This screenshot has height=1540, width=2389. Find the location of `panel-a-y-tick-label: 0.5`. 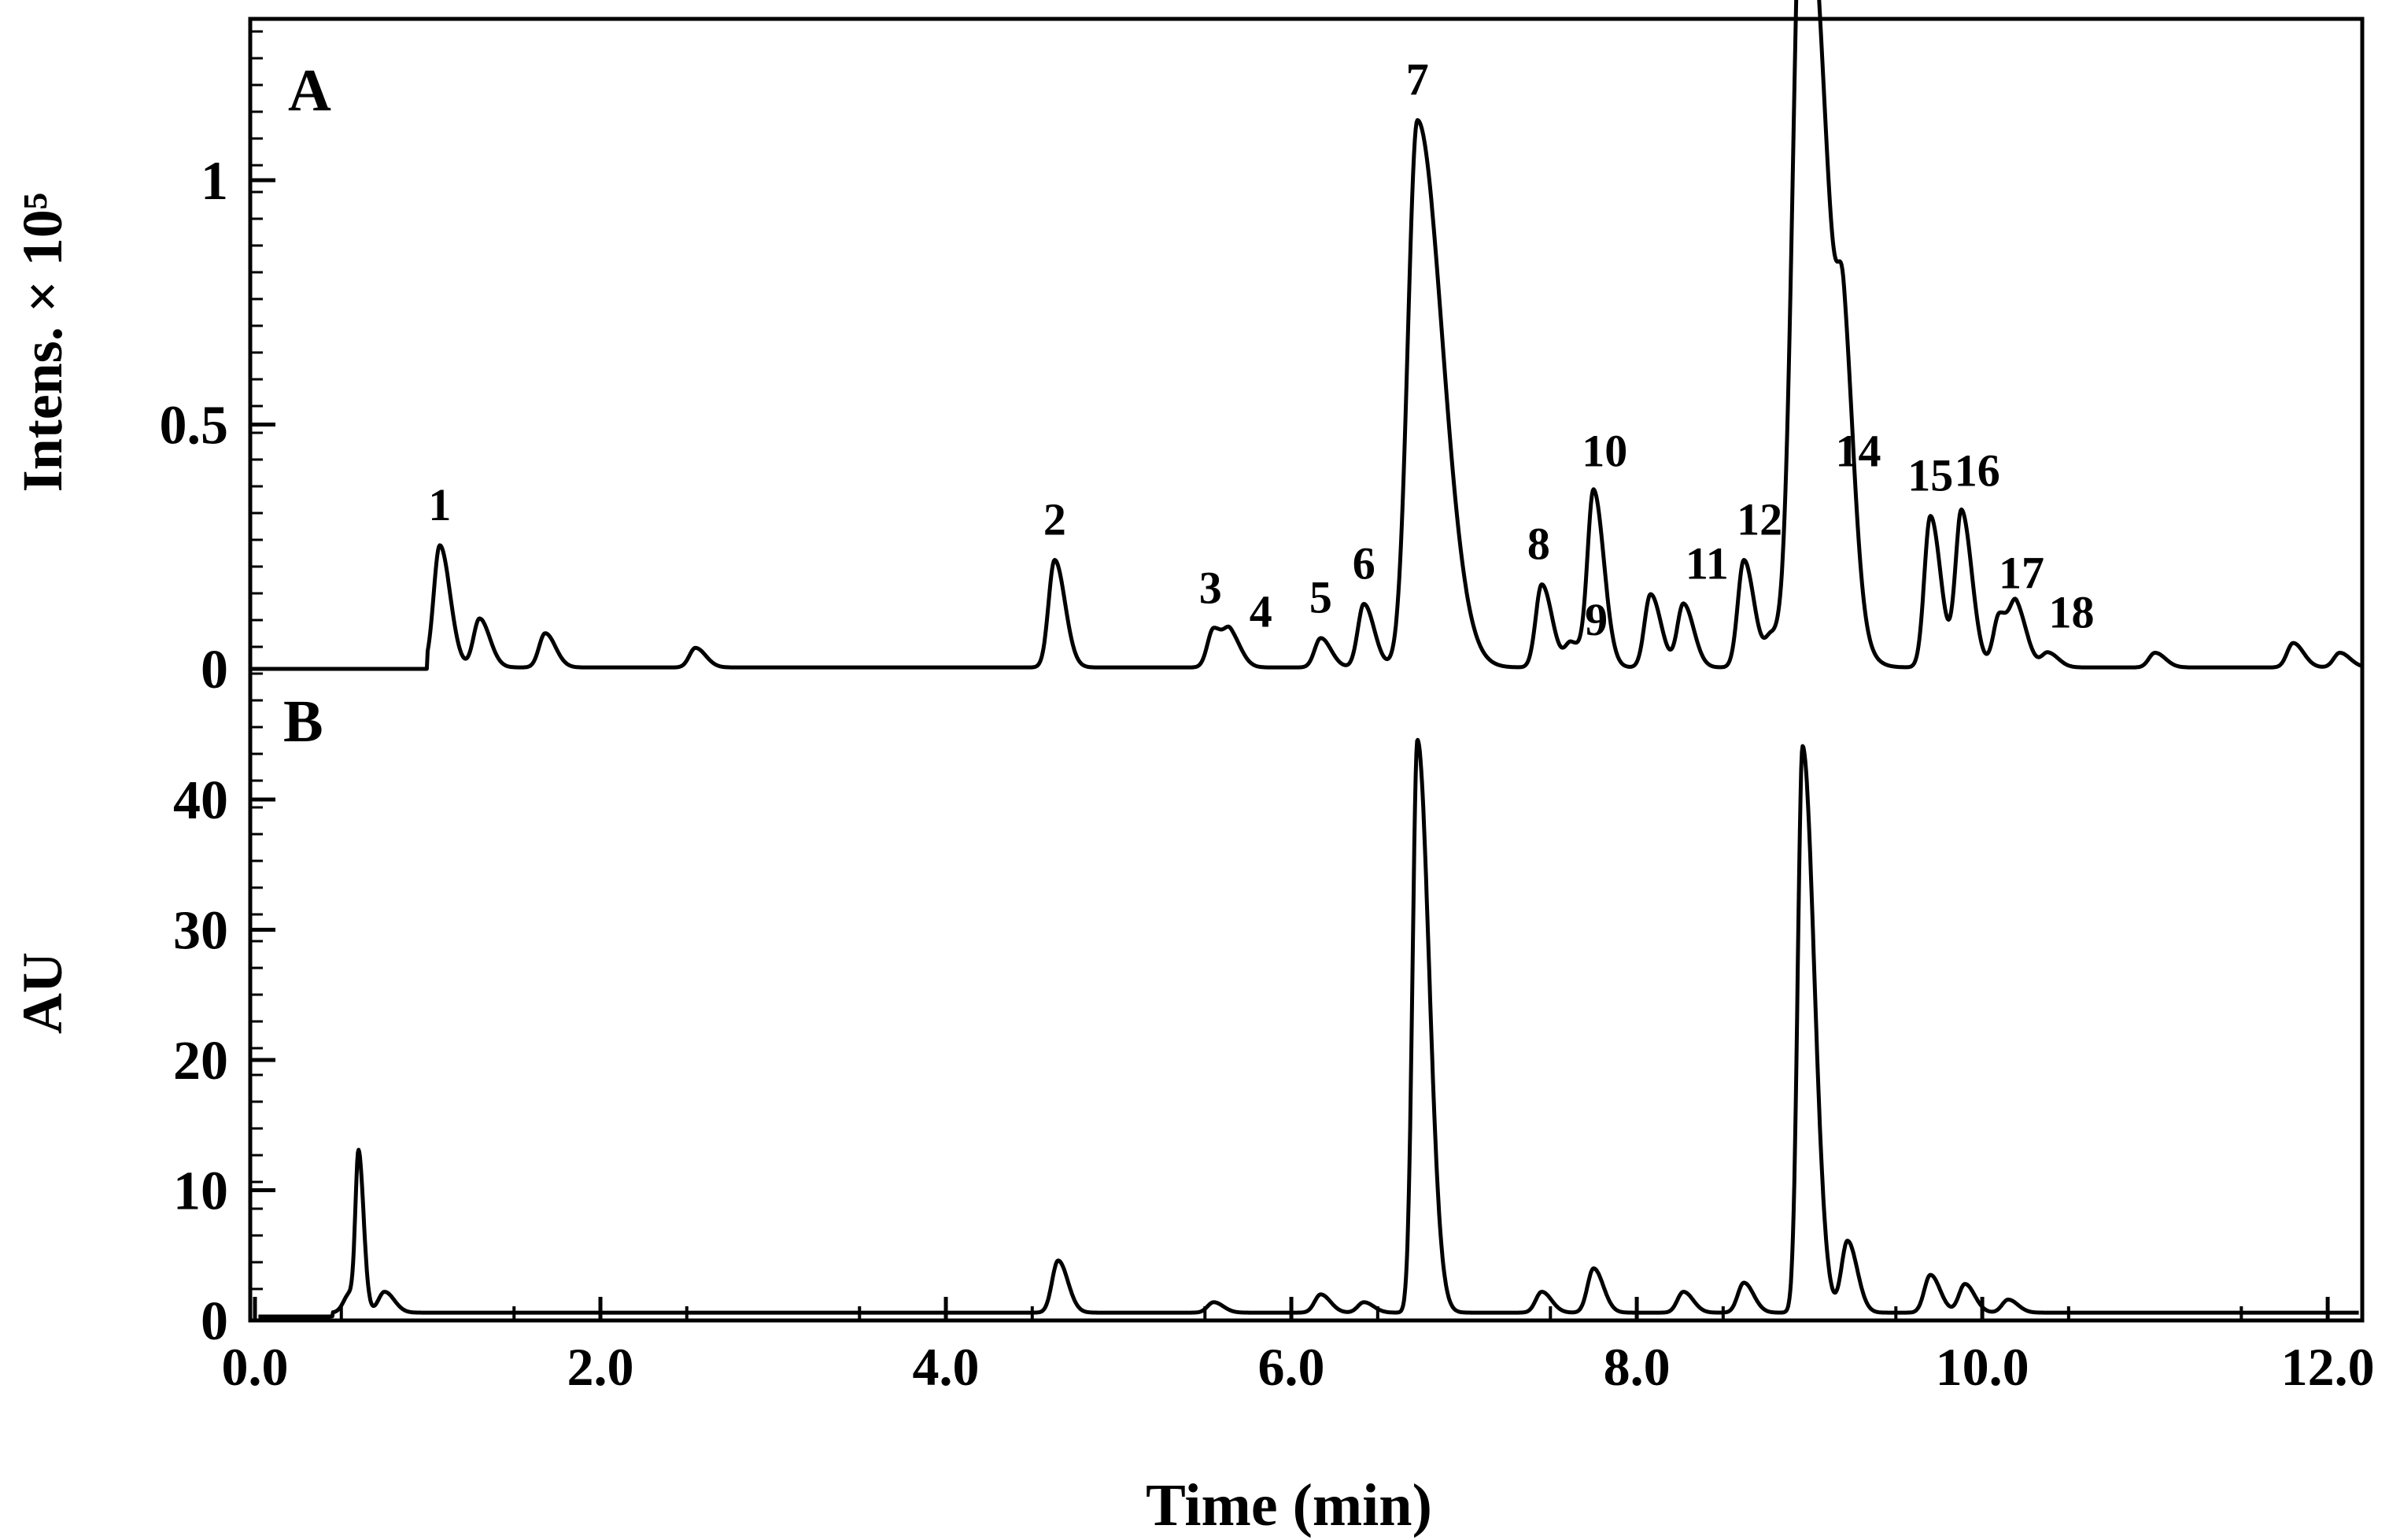

panel-a-y-tick-label: 0.5 is located at coordinates (194, 426).